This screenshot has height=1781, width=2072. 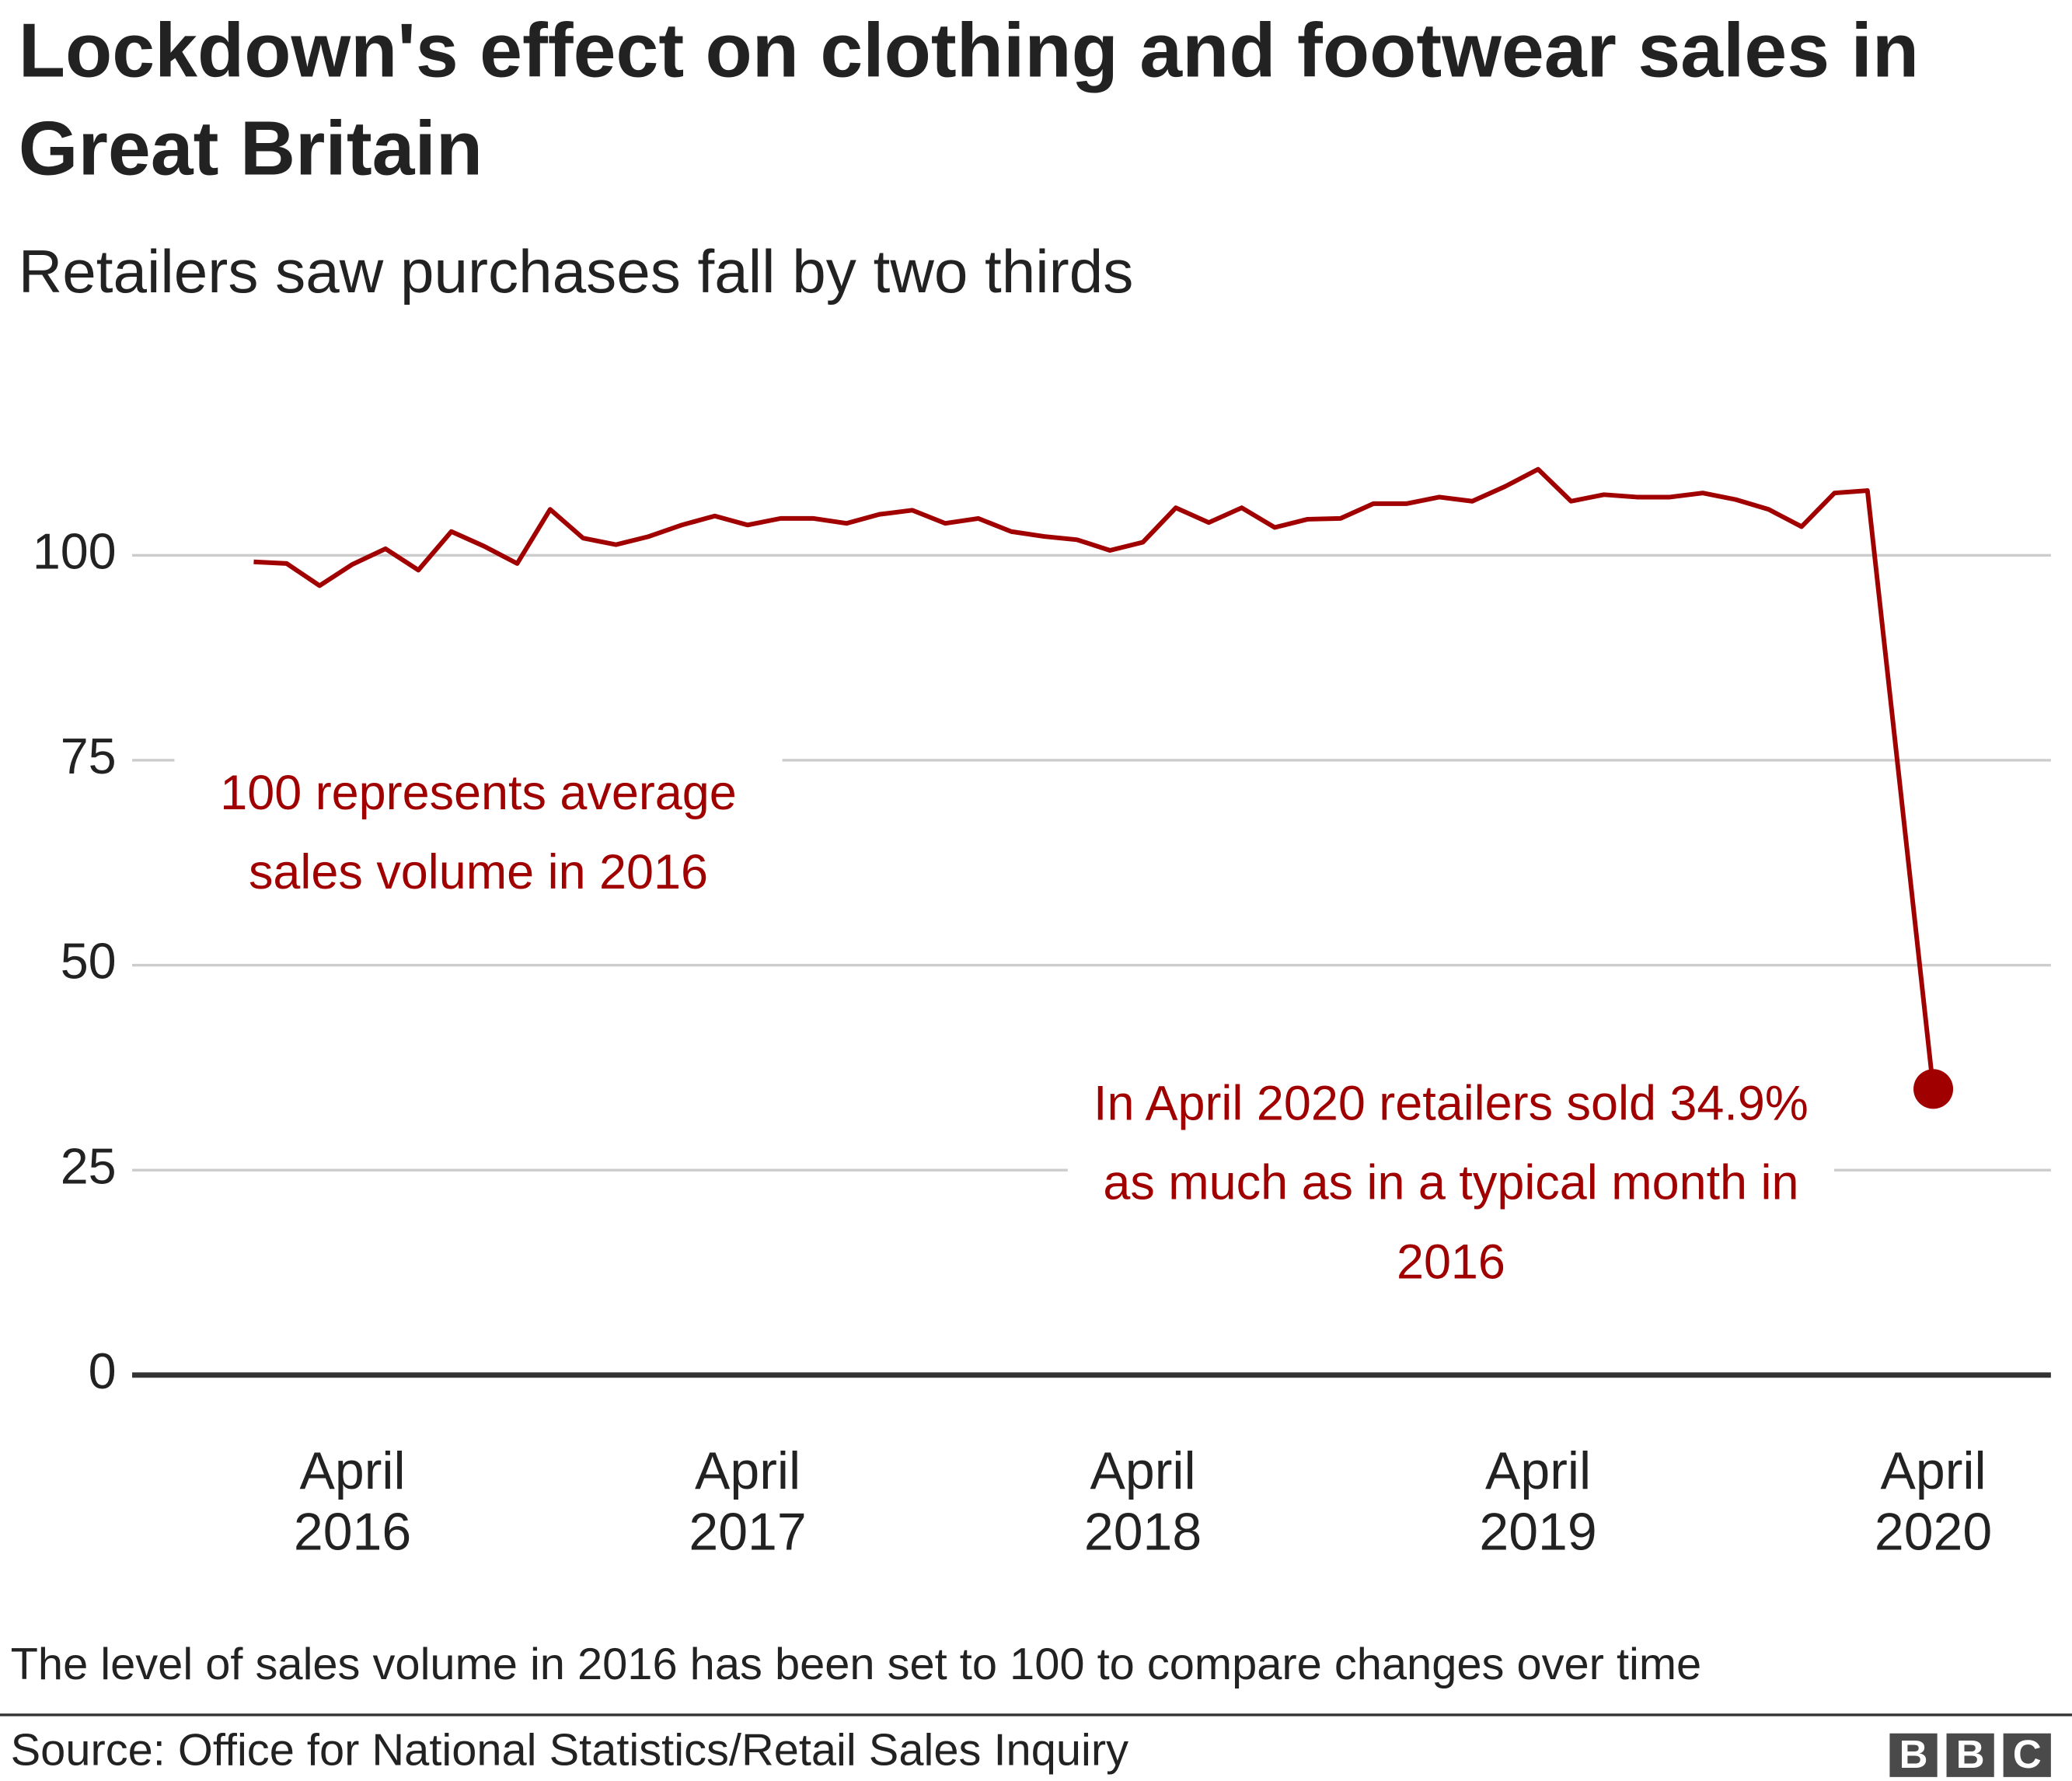 What do you see at coordinates (75, 551) in the screenshot?
I see `y-tick-label: 100` at bounding box center [75, 551].